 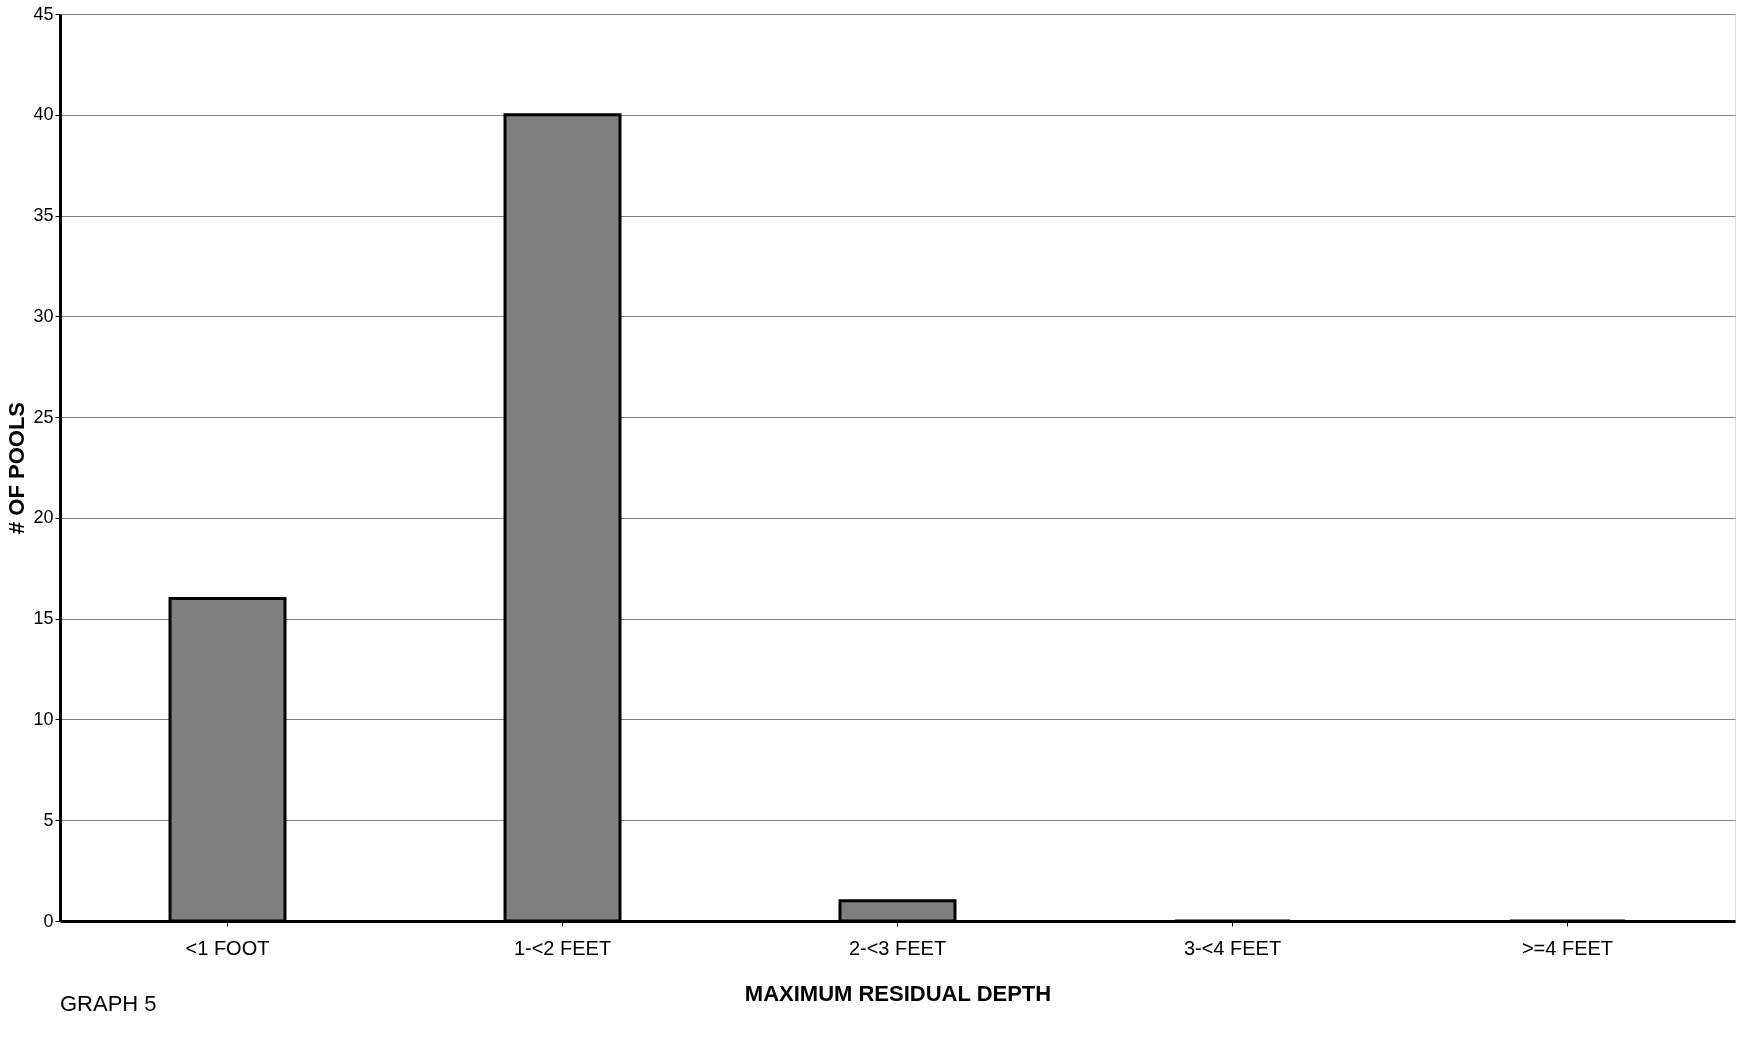 I want to click on y-tick-label: 0, so click(x=48, y=920).